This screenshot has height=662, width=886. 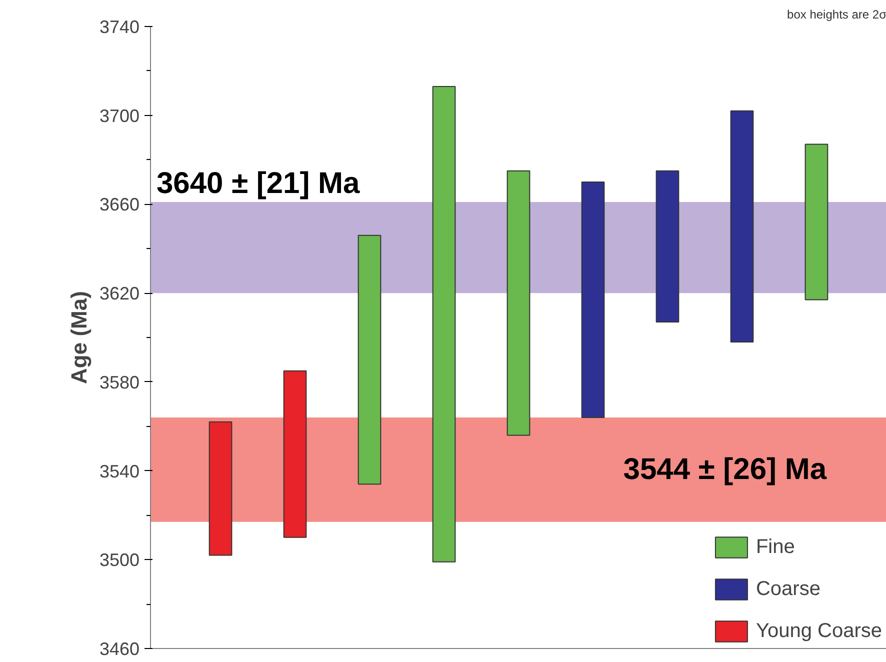 I want to click on legend-label: Young Coarse, so click(x=819, y=631).